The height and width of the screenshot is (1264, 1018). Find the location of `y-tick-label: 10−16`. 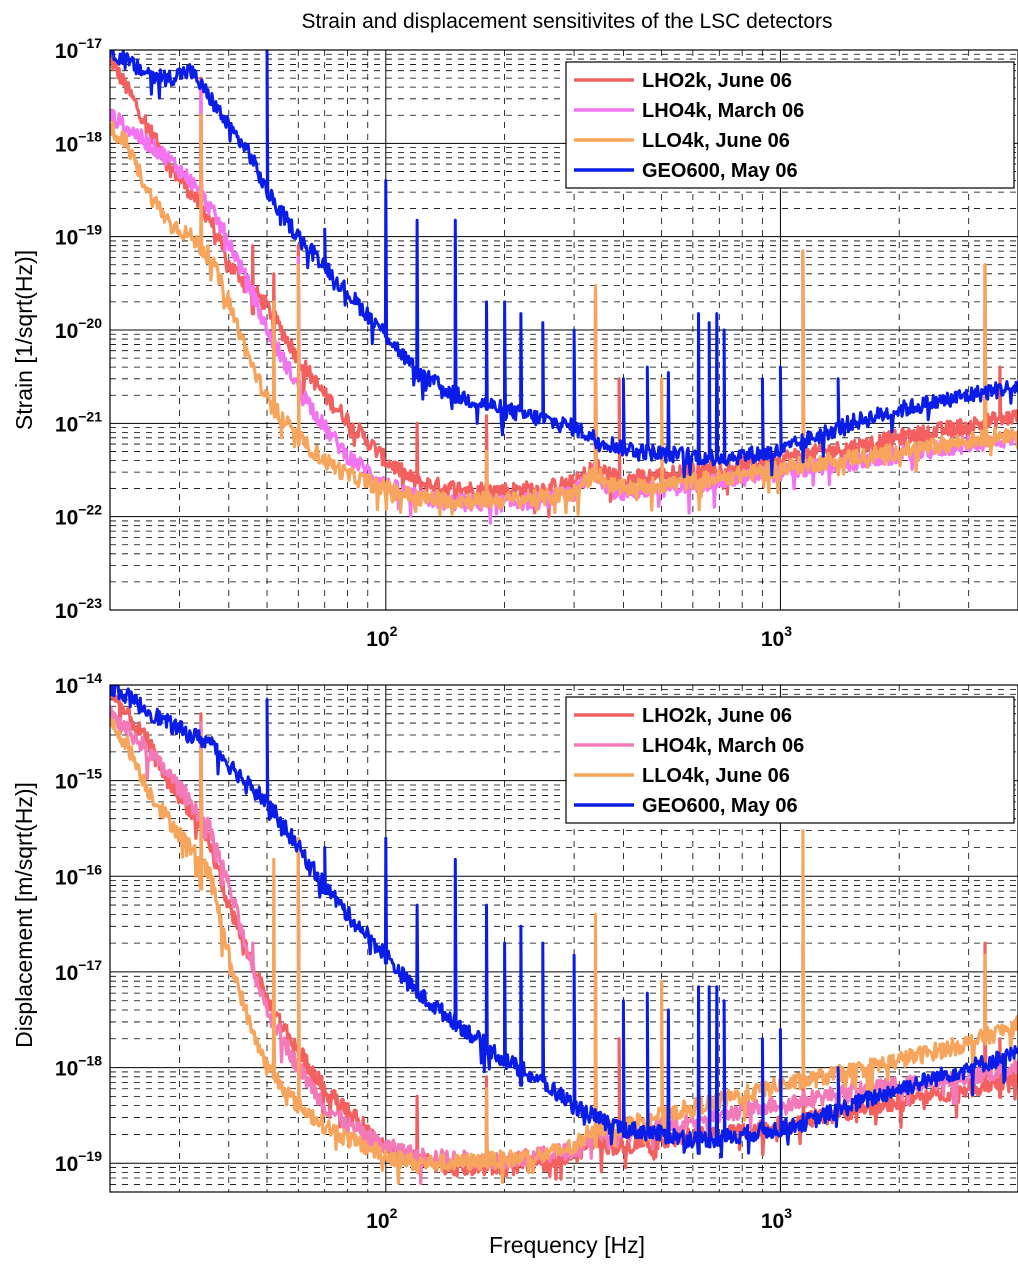

y-tick-label: 10−16 is located at coordinates (78, 875).